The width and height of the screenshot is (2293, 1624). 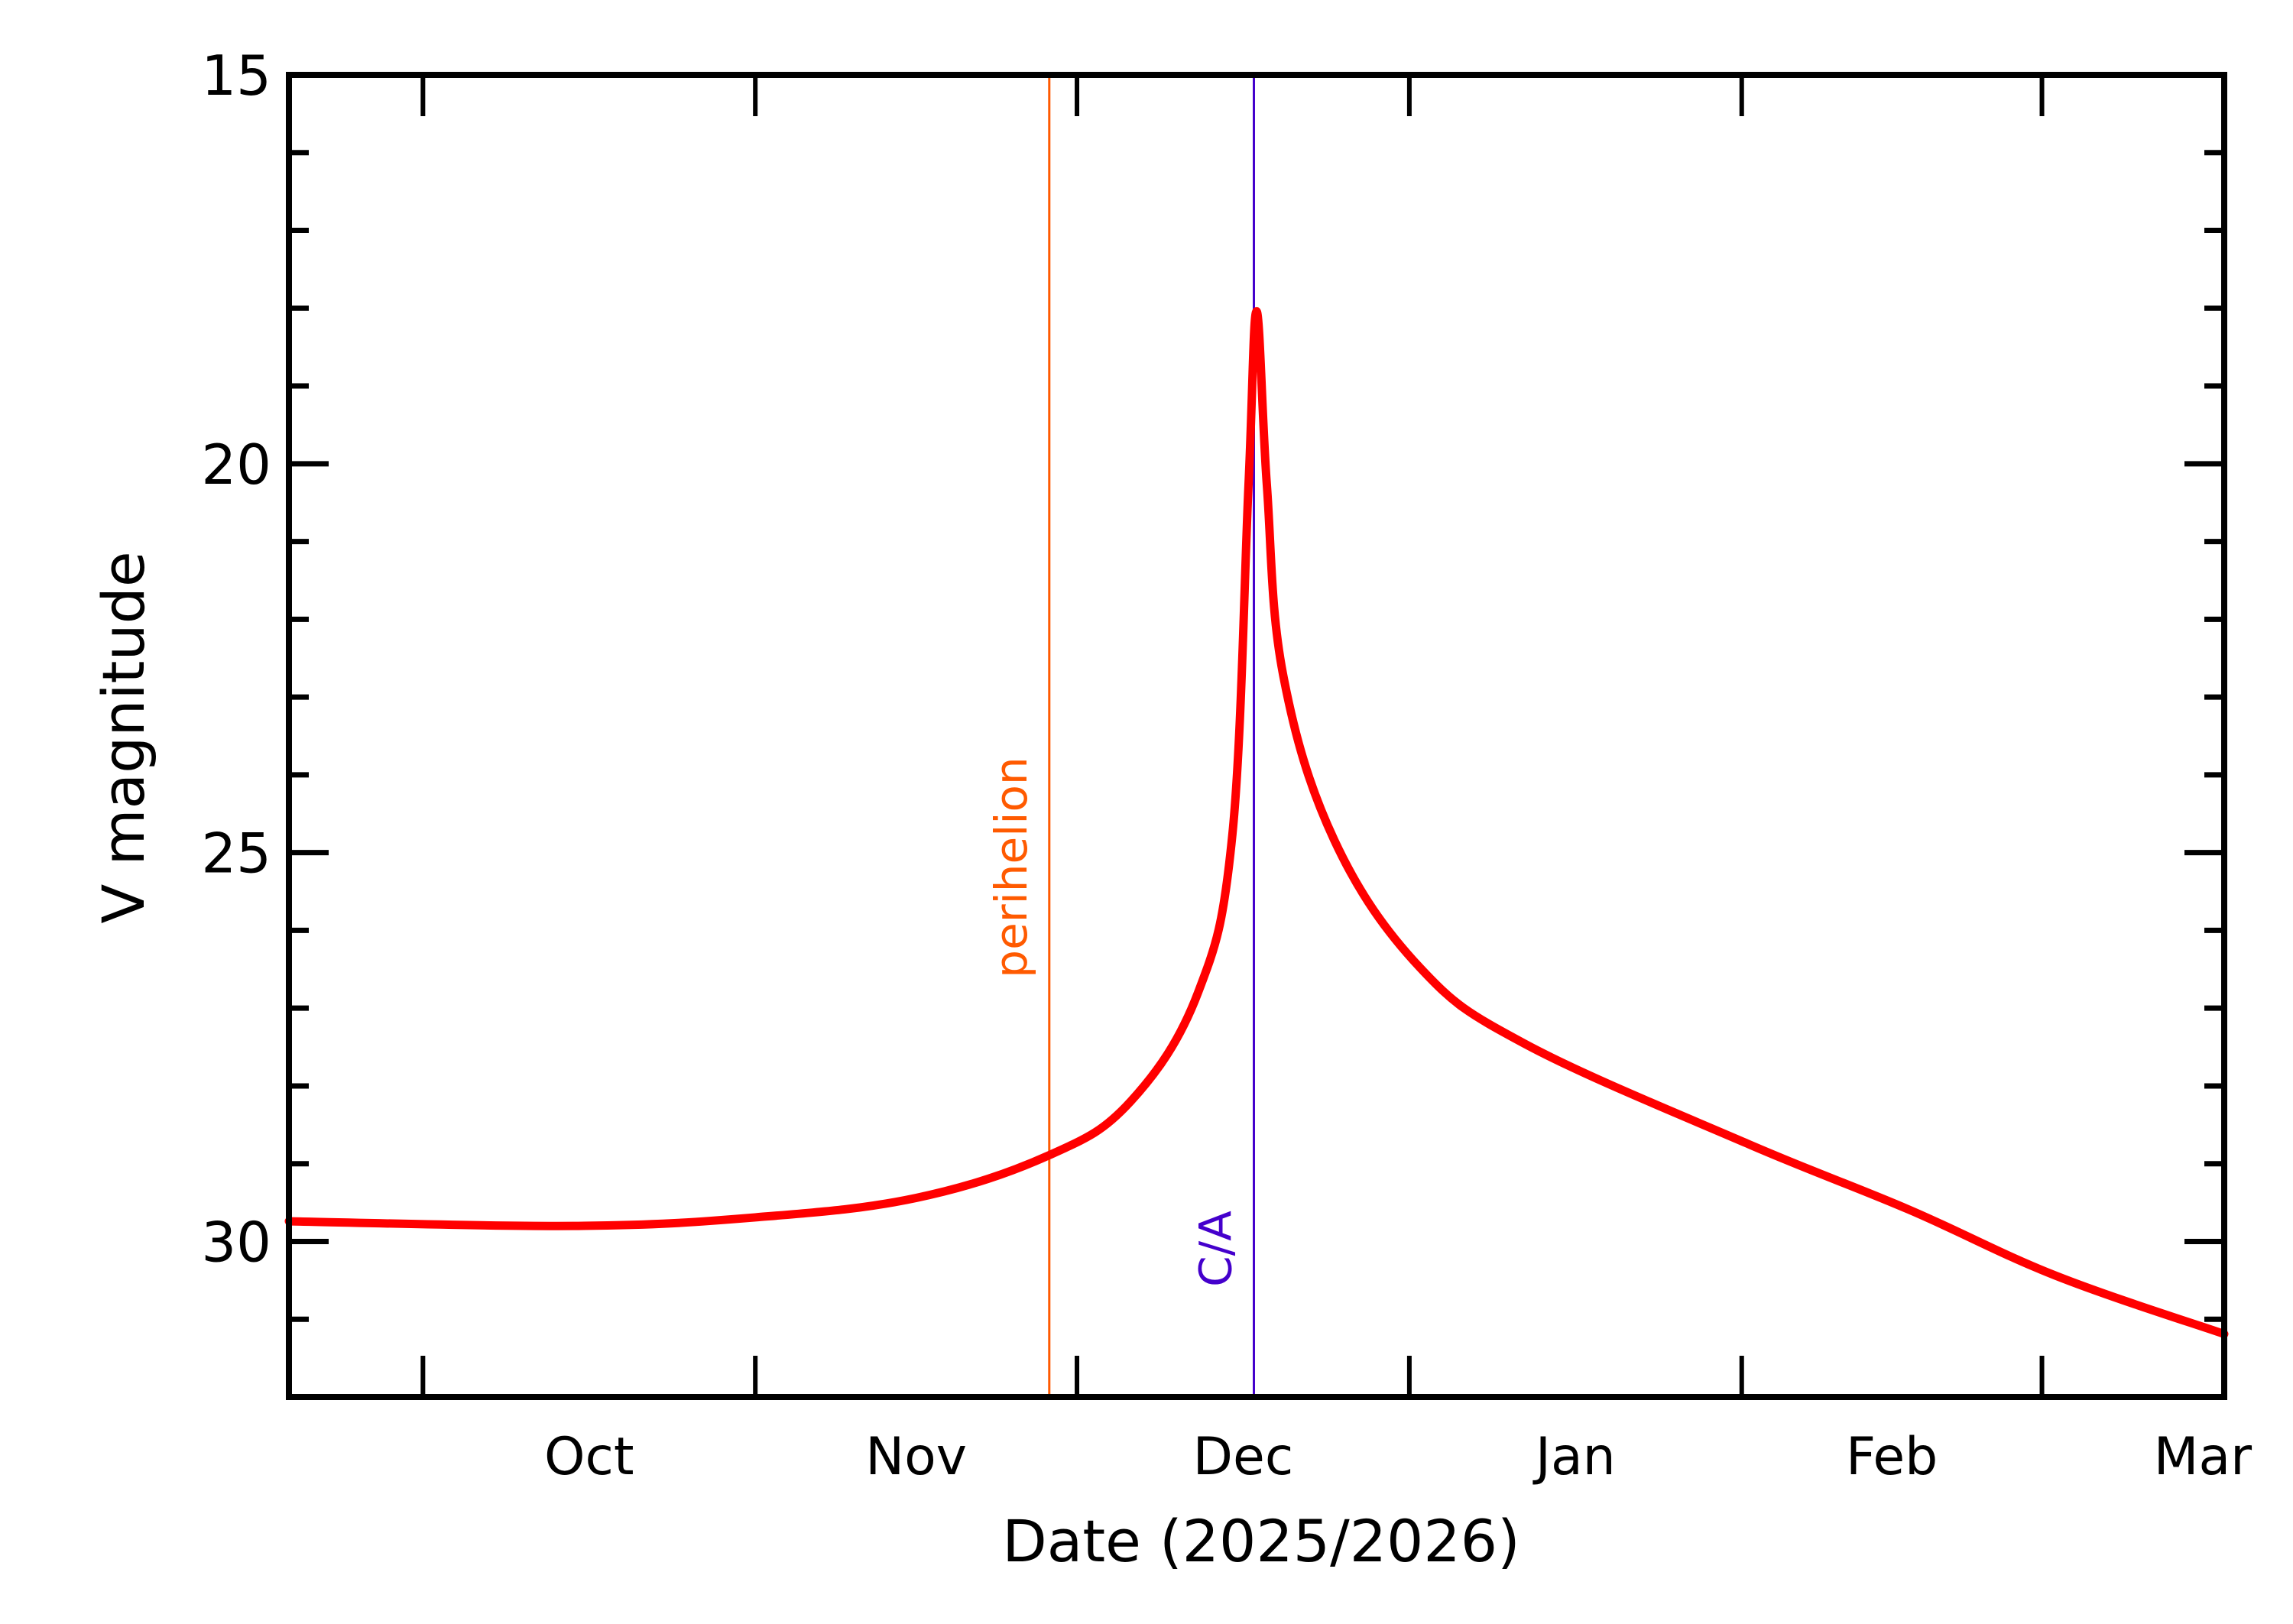 I want to click on x-tick-label: Nov, so click(x=916, y=1457).